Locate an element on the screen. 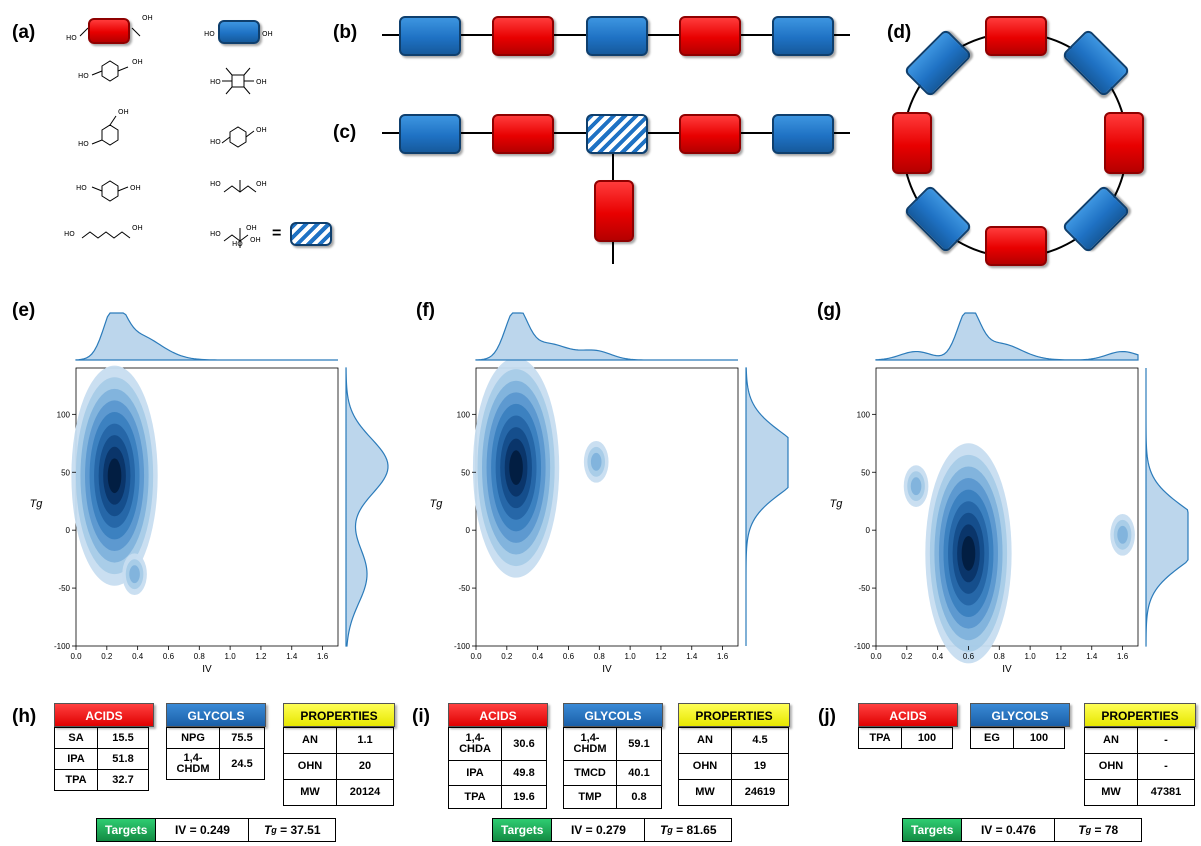 This screenshot has height=846, width=1201. marginal-x-e is located at coordinates (206, 336).